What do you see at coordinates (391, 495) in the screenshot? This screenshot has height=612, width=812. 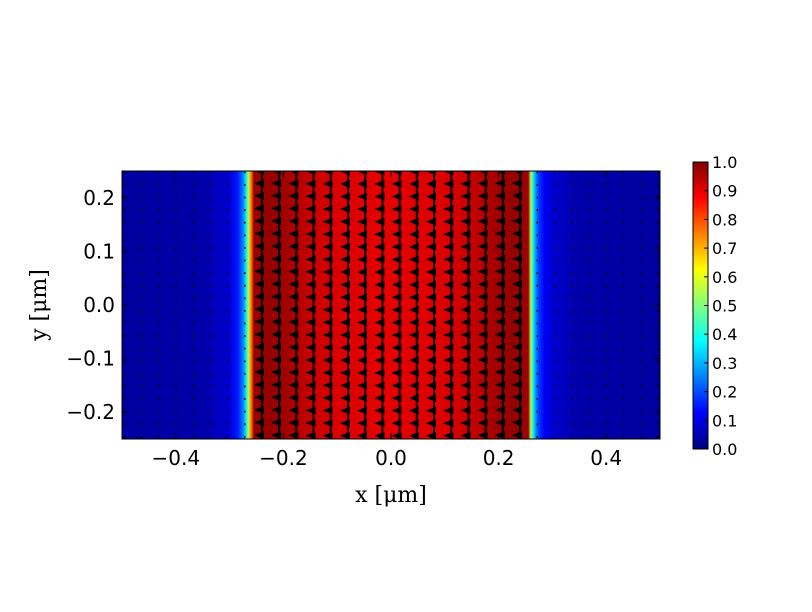 I see `x-axis-label: x [μm]` at bounding box center [391, 495].